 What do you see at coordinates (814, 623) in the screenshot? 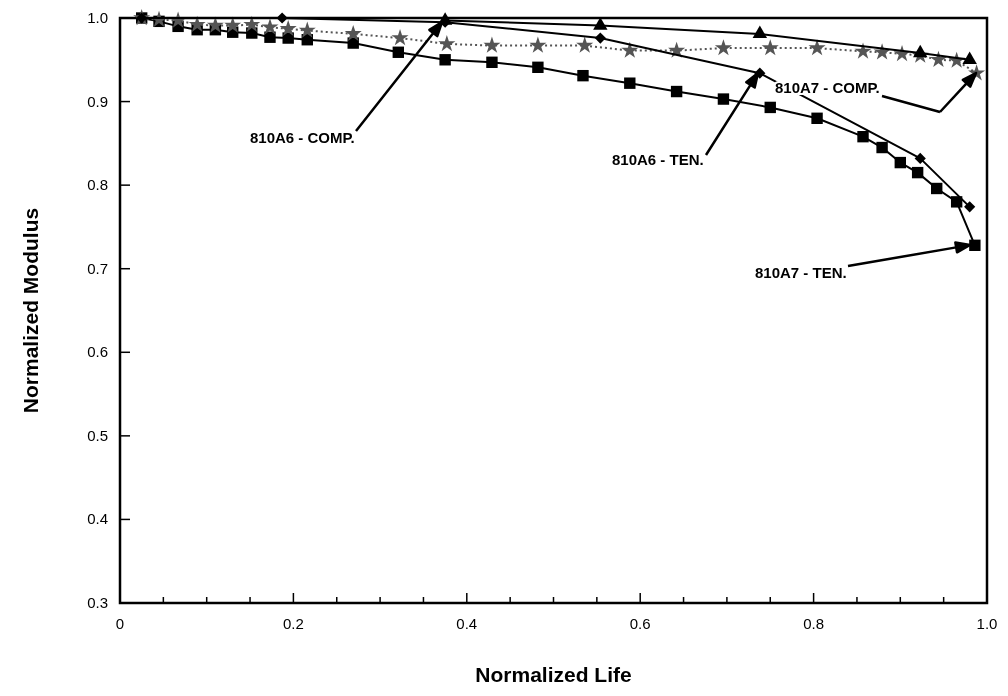
I see `x-tick-label: 0.8` at bounding box center [814, 623].